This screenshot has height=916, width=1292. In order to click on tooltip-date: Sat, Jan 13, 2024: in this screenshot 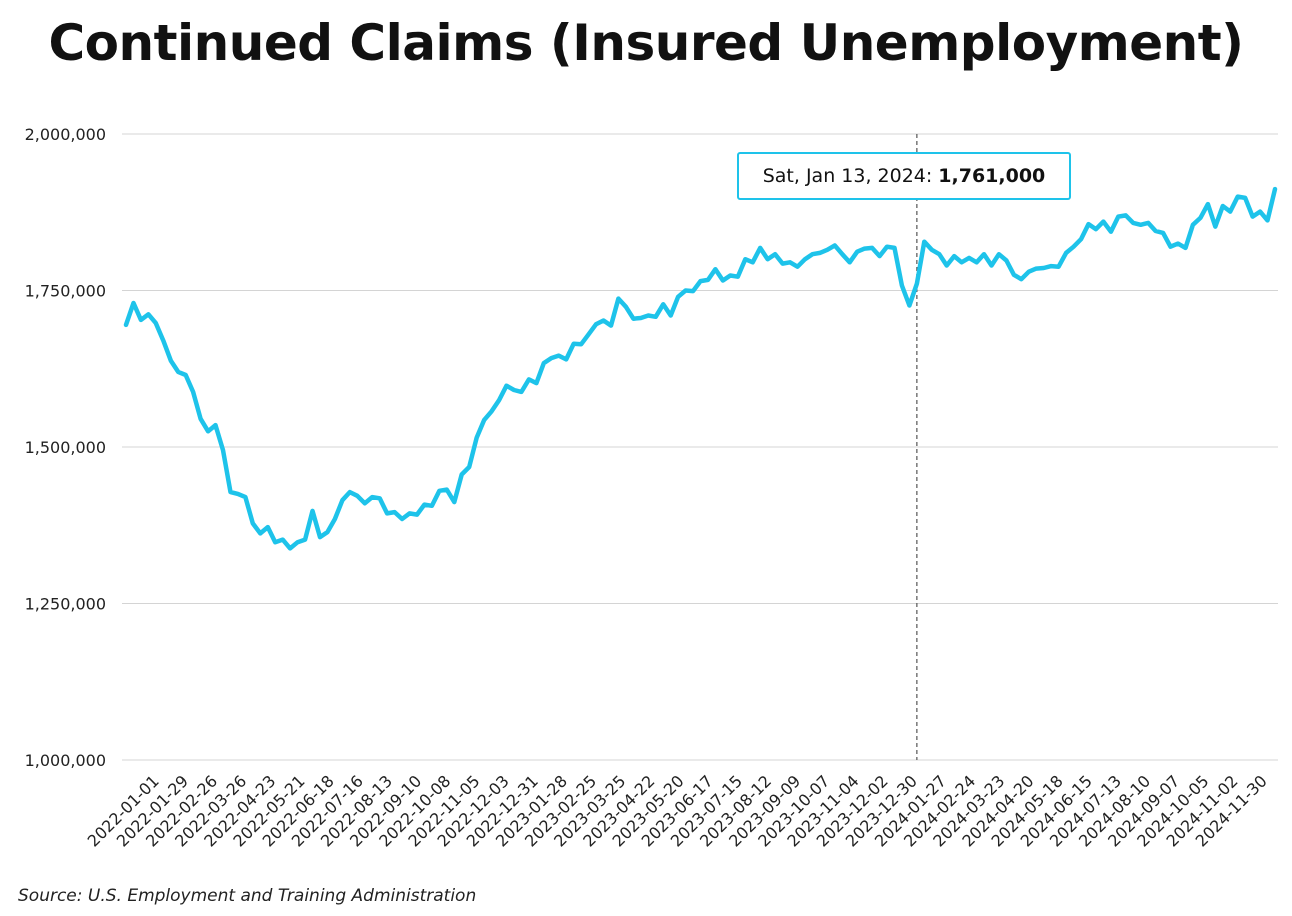, I will do `click(847, 176)`.